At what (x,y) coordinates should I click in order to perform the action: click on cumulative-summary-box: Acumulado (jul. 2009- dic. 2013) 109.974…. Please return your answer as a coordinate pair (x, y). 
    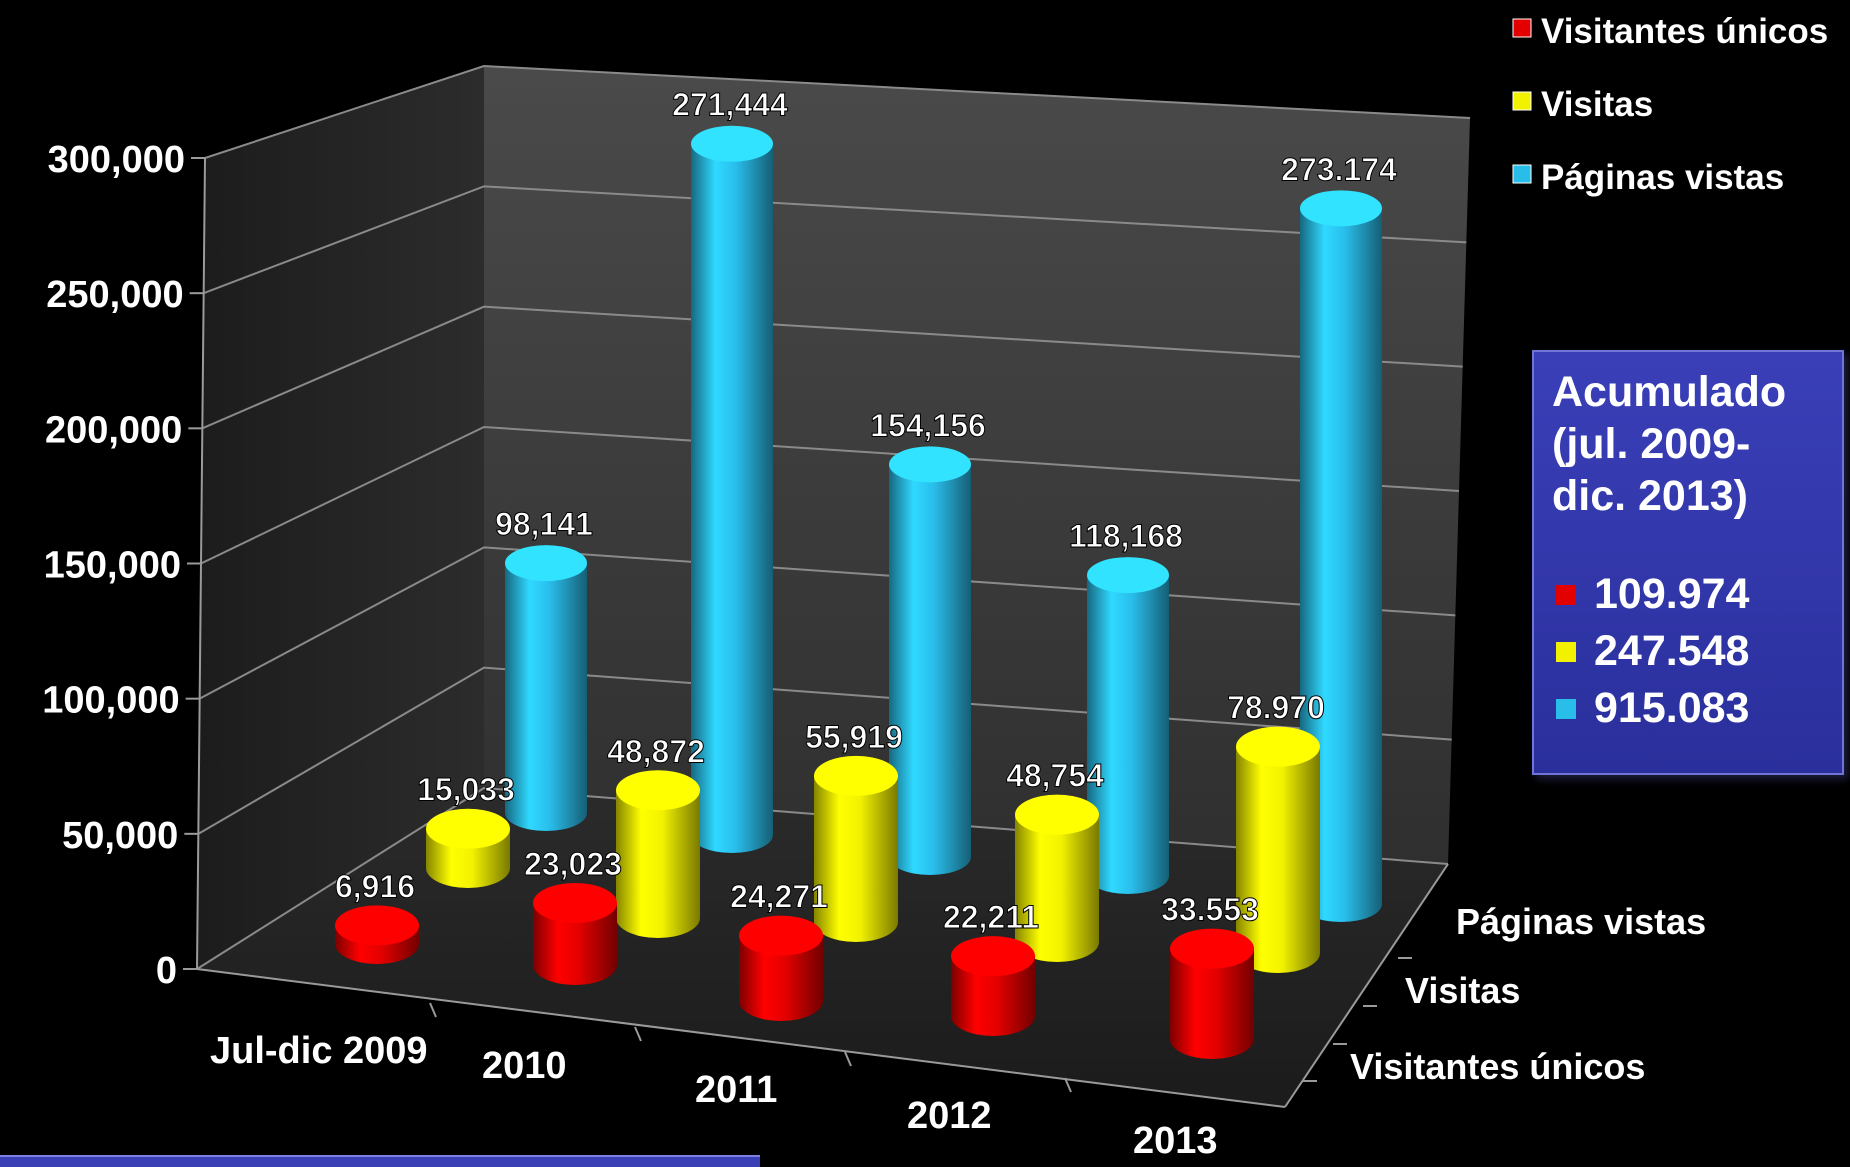
    Looking at the image, I should click on (1688, 562).